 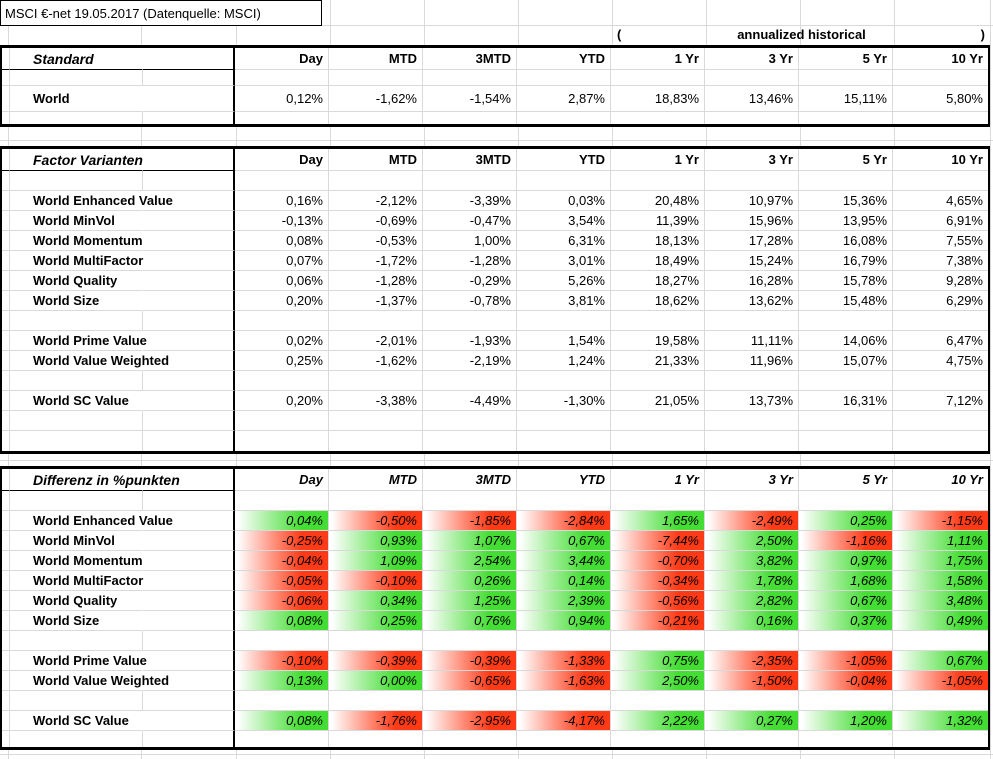 I want to click on value-cell: 7,12%, so click(x=940, y=401).